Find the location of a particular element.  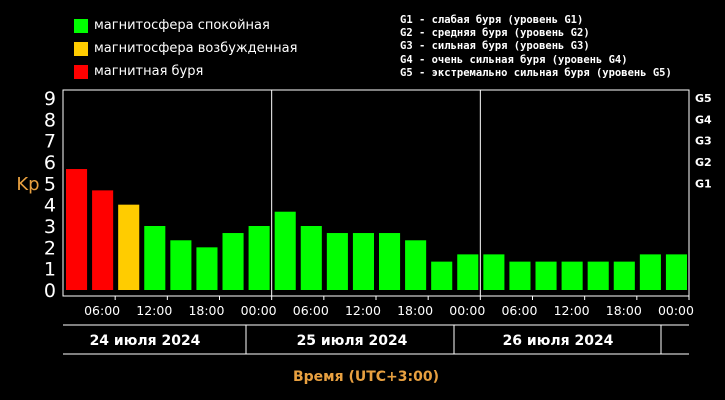

g-scale-label: G3 is located at coordinates (703, 141).